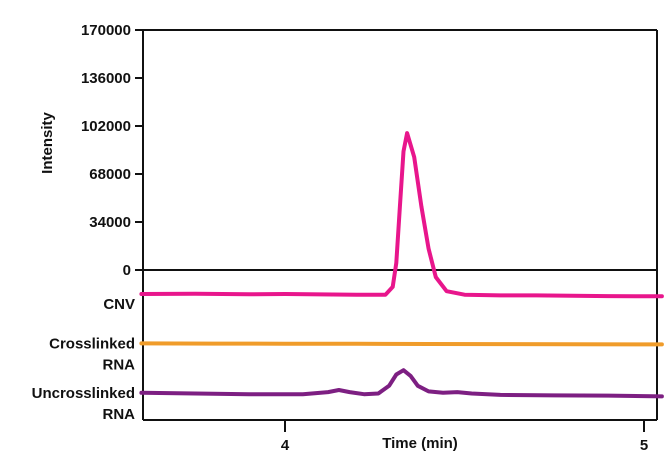  Describe the element at coordinates (110, 174) in the screenshot. I see `y-tick-label: 68000` at that location.